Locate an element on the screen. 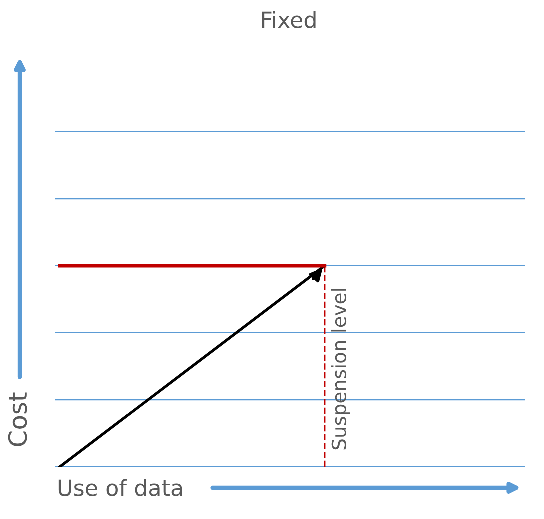 The width and height of the screenshot is (544, 519). chart-title: Fixed is located at coordinates (289, 19).